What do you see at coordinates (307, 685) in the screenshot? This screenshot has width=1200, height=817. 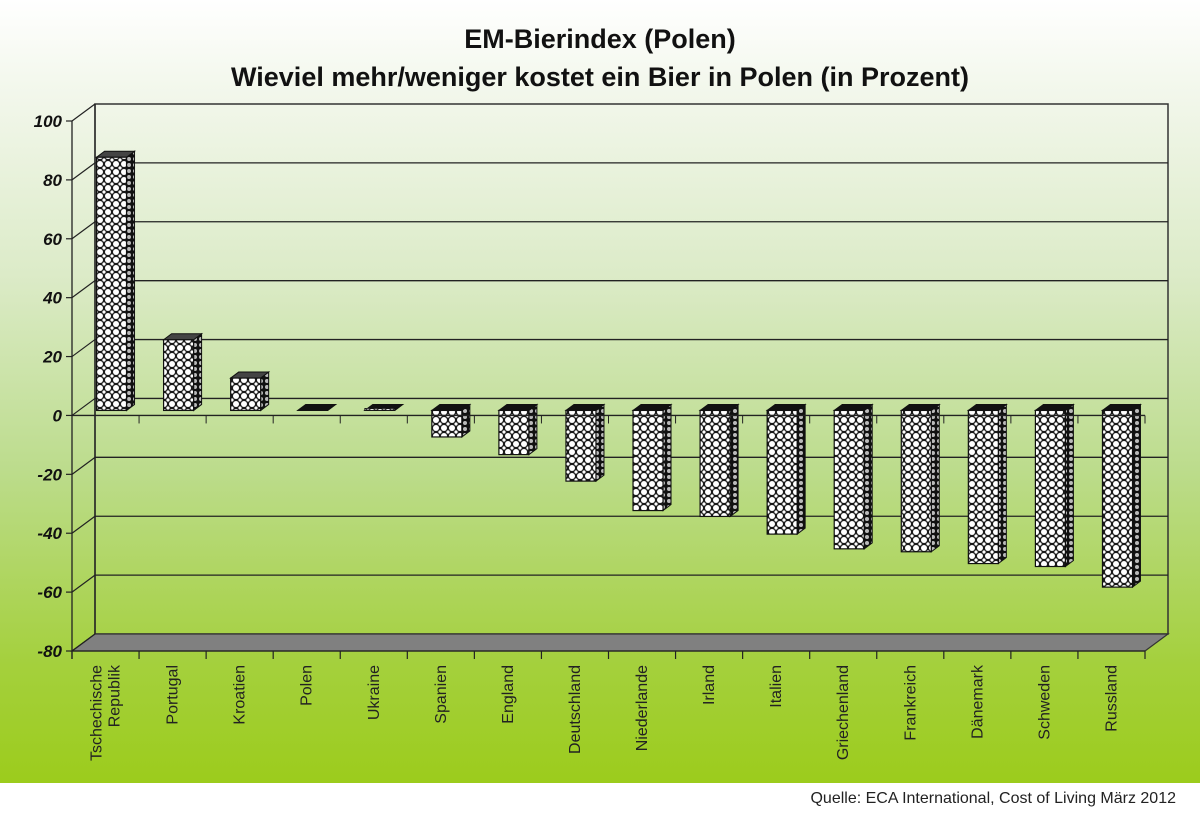 I see `x-tick-label: Polen` at bounding box center [307, 685].